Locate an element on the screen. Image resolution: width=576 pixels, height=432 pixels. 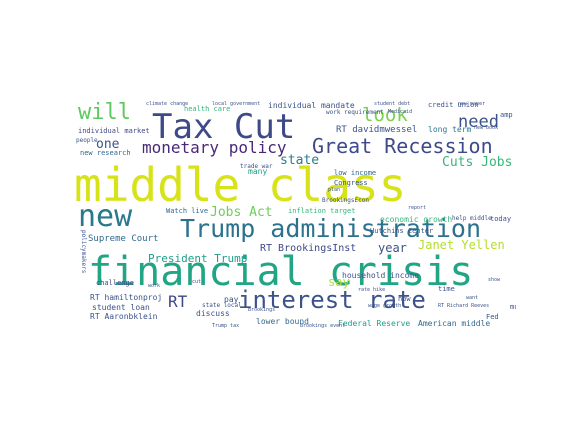
word-inflation-target: inflation target is located at coordinates (322, 211).